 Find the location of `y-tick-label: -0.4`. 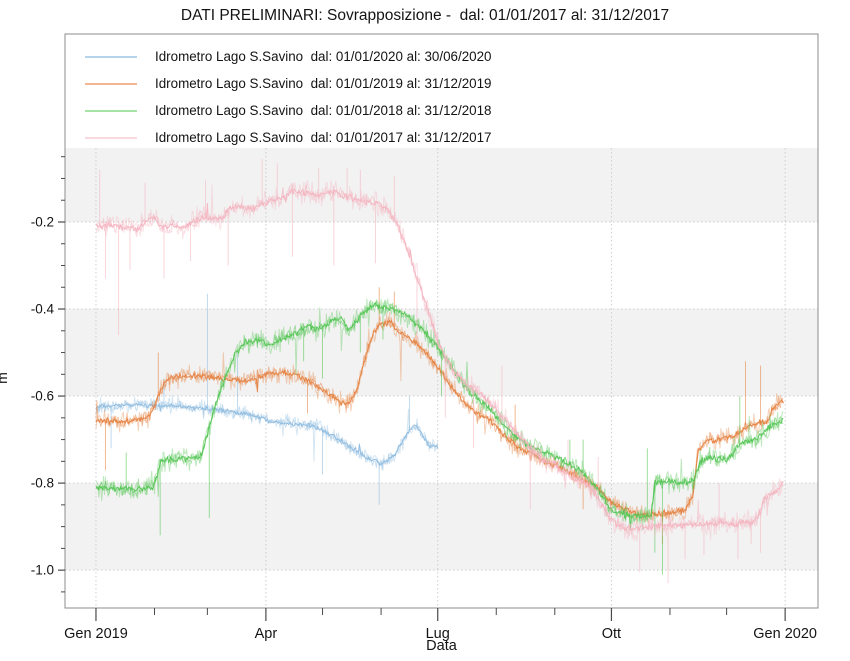

y-tick-label: -0.4 is located at coordinates (43, 309).